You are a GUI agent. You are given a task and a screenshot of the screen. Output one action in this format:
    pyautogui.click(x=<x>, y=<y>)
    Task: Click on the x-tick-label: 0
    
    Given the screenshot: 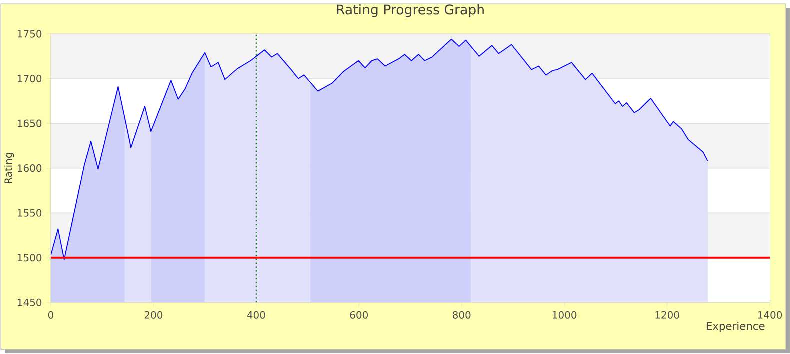 What is the action you would take?
    pyautogui.click(x=51, y=316)
    